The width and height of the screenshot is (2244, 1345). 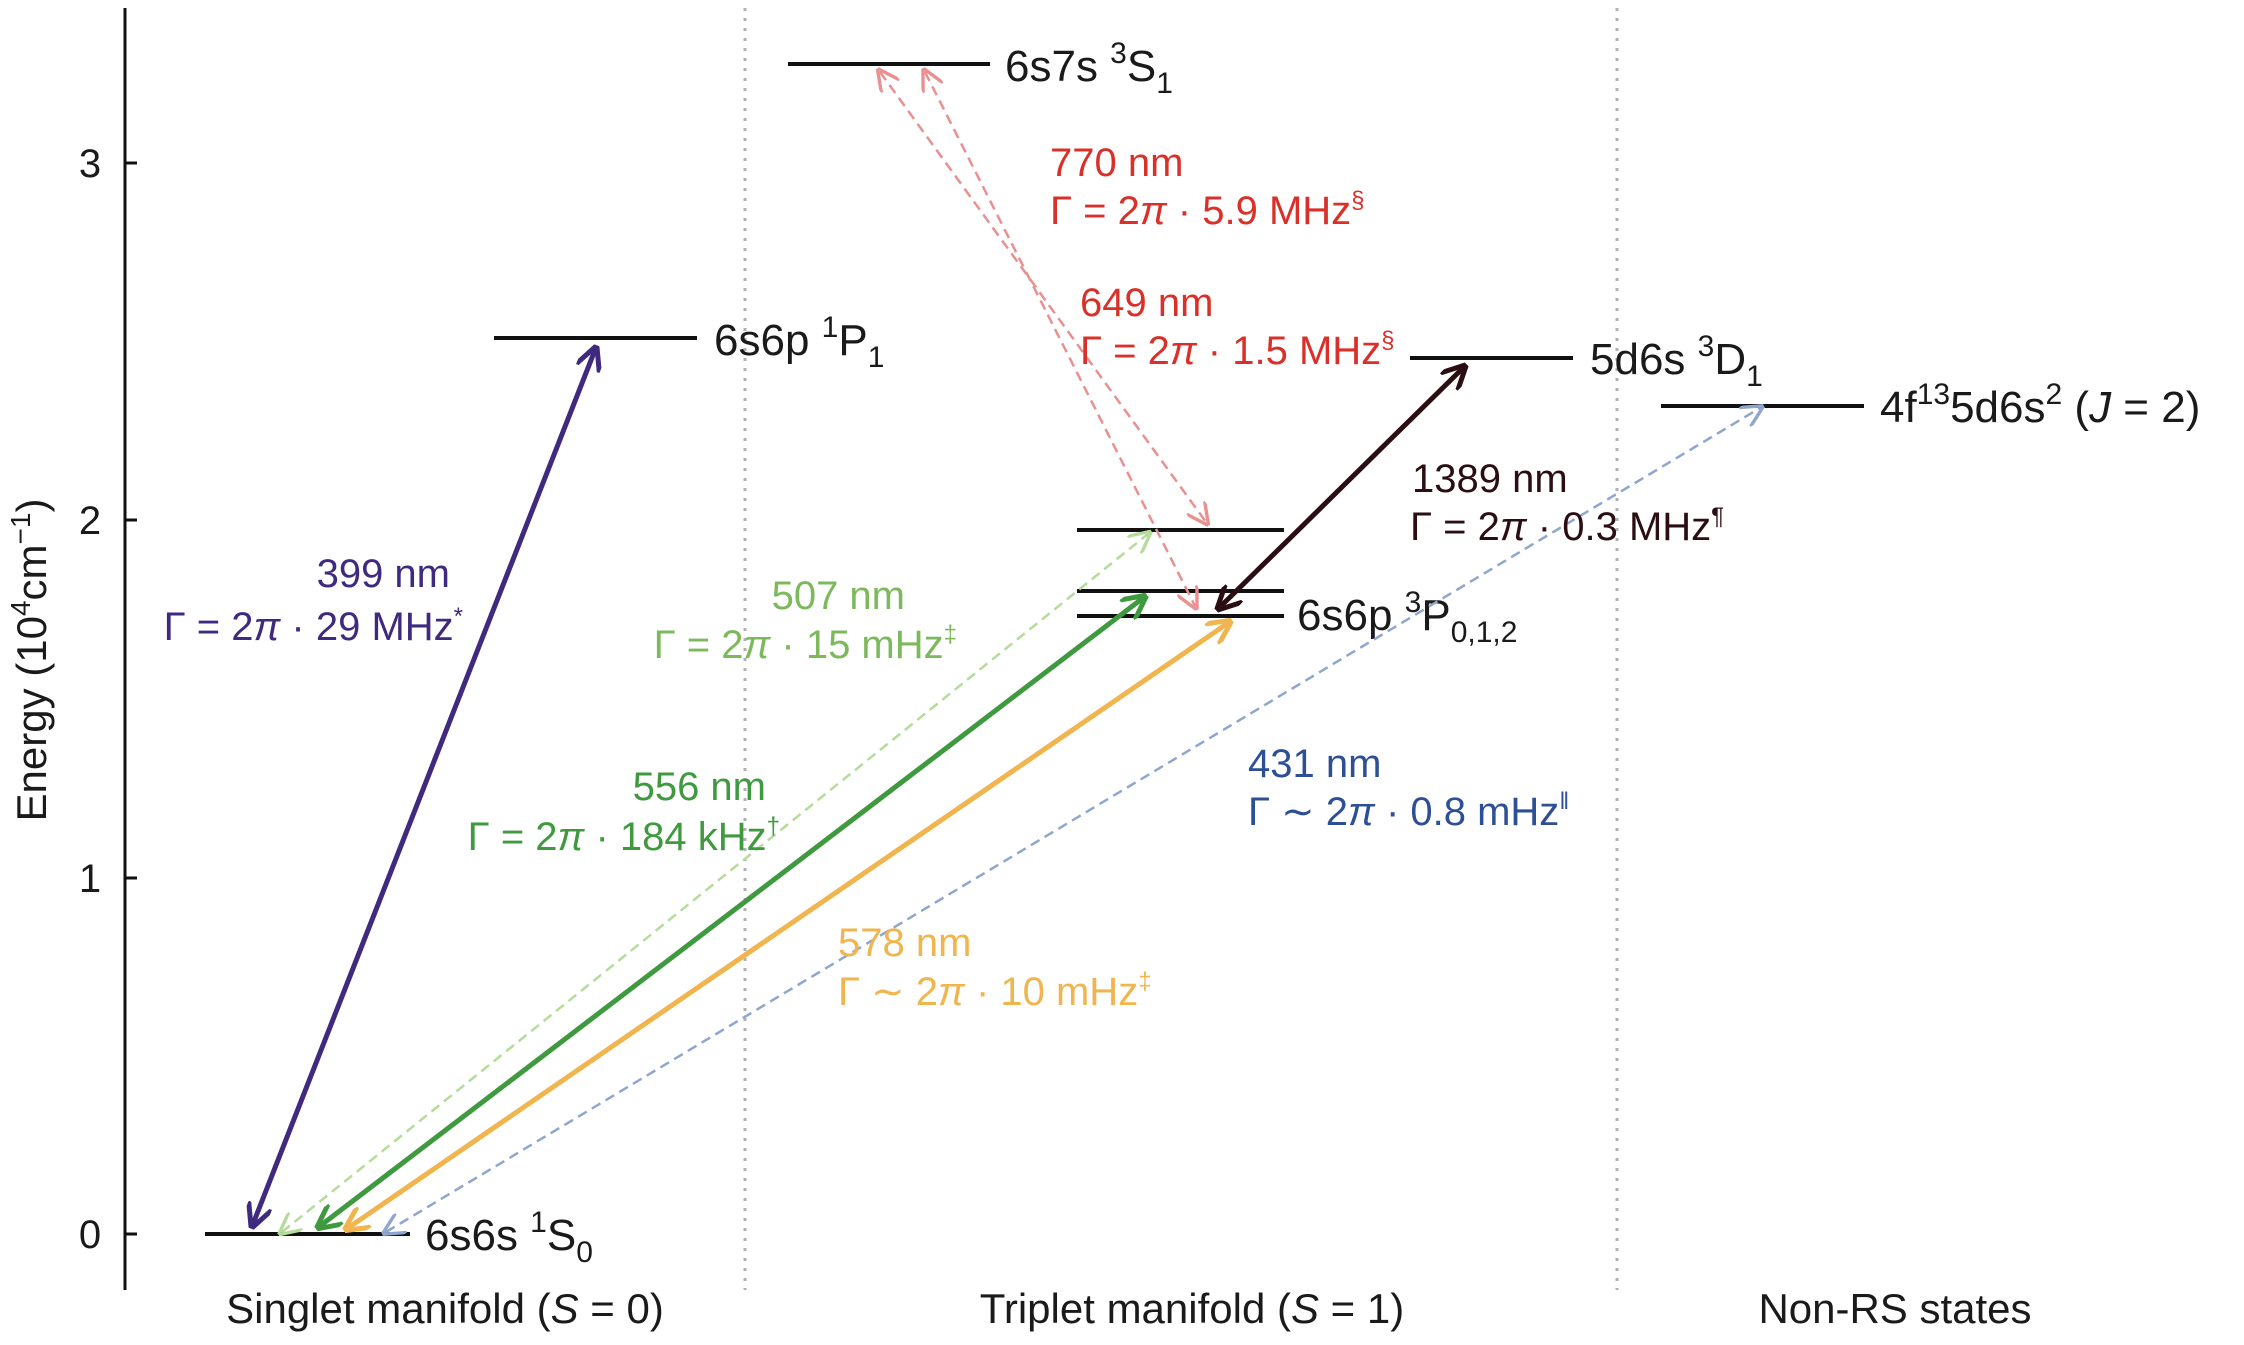 I want to click on arrow-1389nm, so click(x=1341, y=487).